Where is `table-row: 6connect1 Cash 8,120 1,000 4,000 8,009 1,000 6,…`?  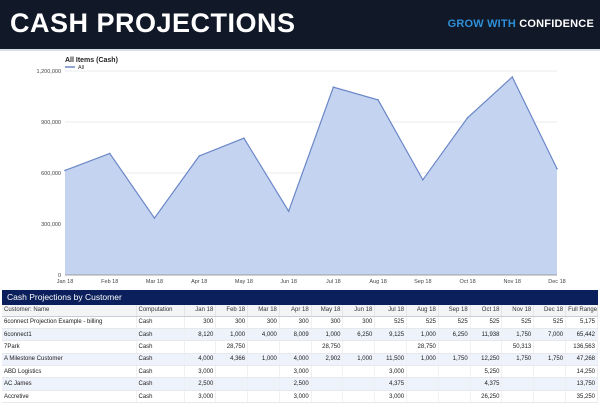
table-row: 6connect1 Cash 8,120 1,000 4,000 8,009 1,000 6,… is located at coordinates (300, 335).